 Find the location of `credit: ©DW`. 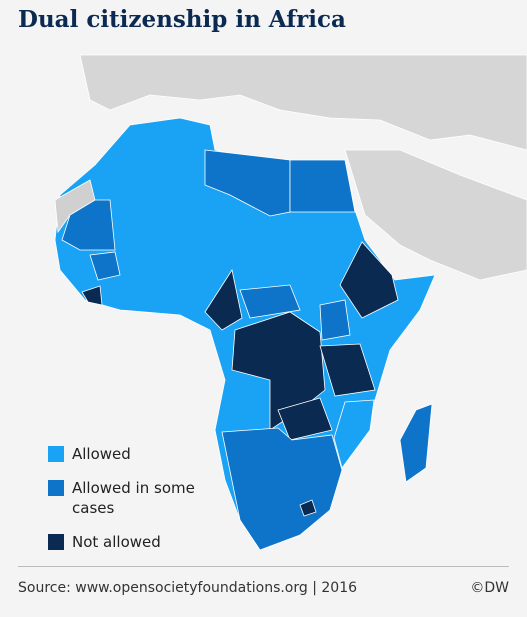

credit: ©DW is located at coordinates (489, 588).